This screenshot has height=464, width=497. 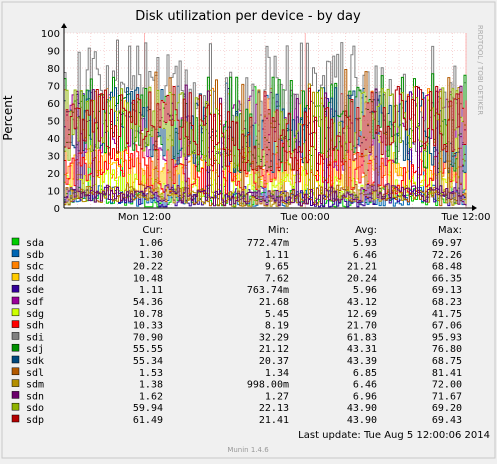 I want to click on legend-min-sdh: 8.19, so click(x=277, y=326).